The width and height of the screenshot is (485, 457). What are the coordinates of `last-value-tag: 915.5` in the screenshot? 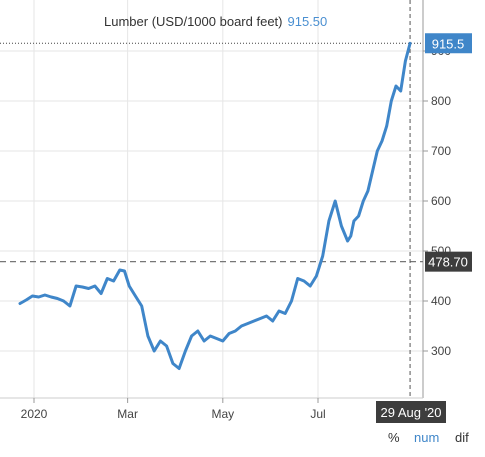 It's located at (448, 43).